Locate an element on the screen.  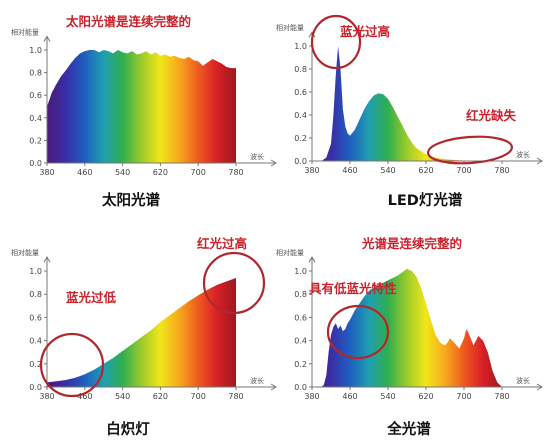
annotation-red-excess: 红光过高 is located at coordinates (222, 243).